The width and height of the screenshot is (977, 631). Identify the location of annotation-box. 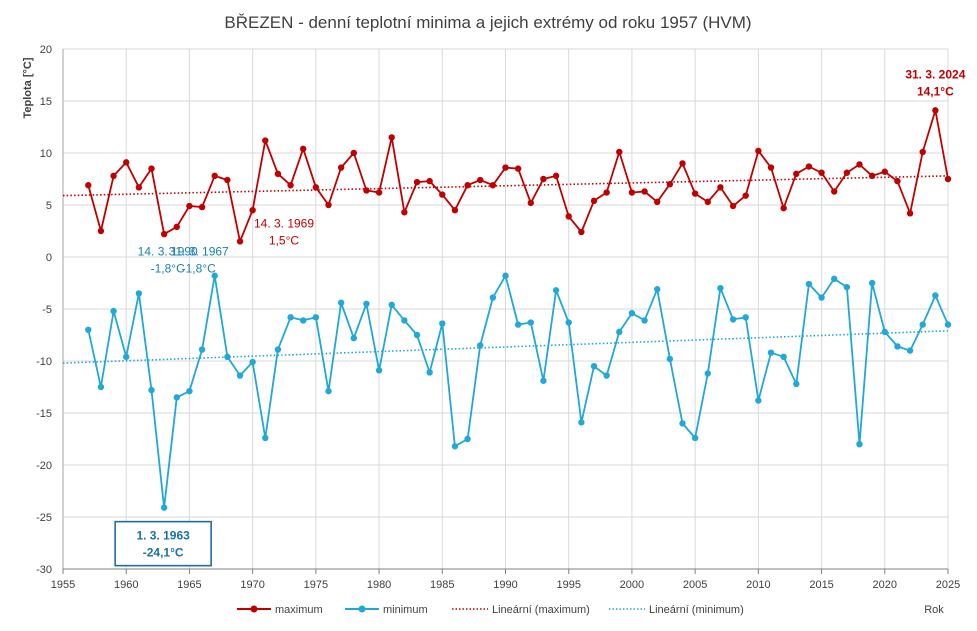
(163, 543).